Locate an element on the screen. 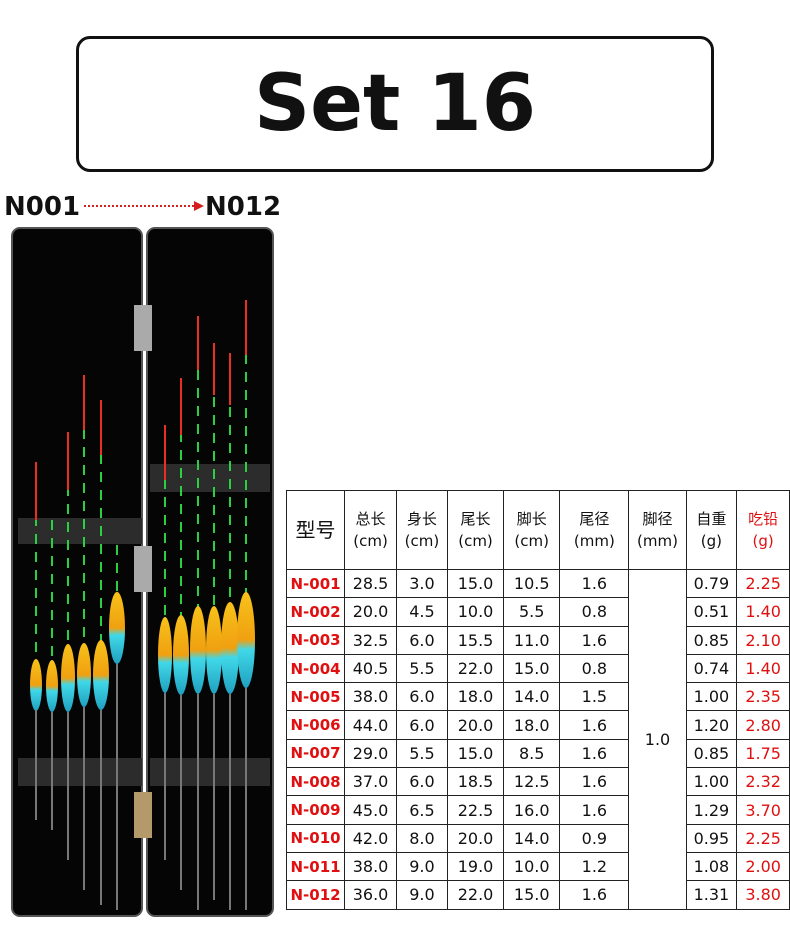  table-cell: N-005 is located at coordinates (315, 697).